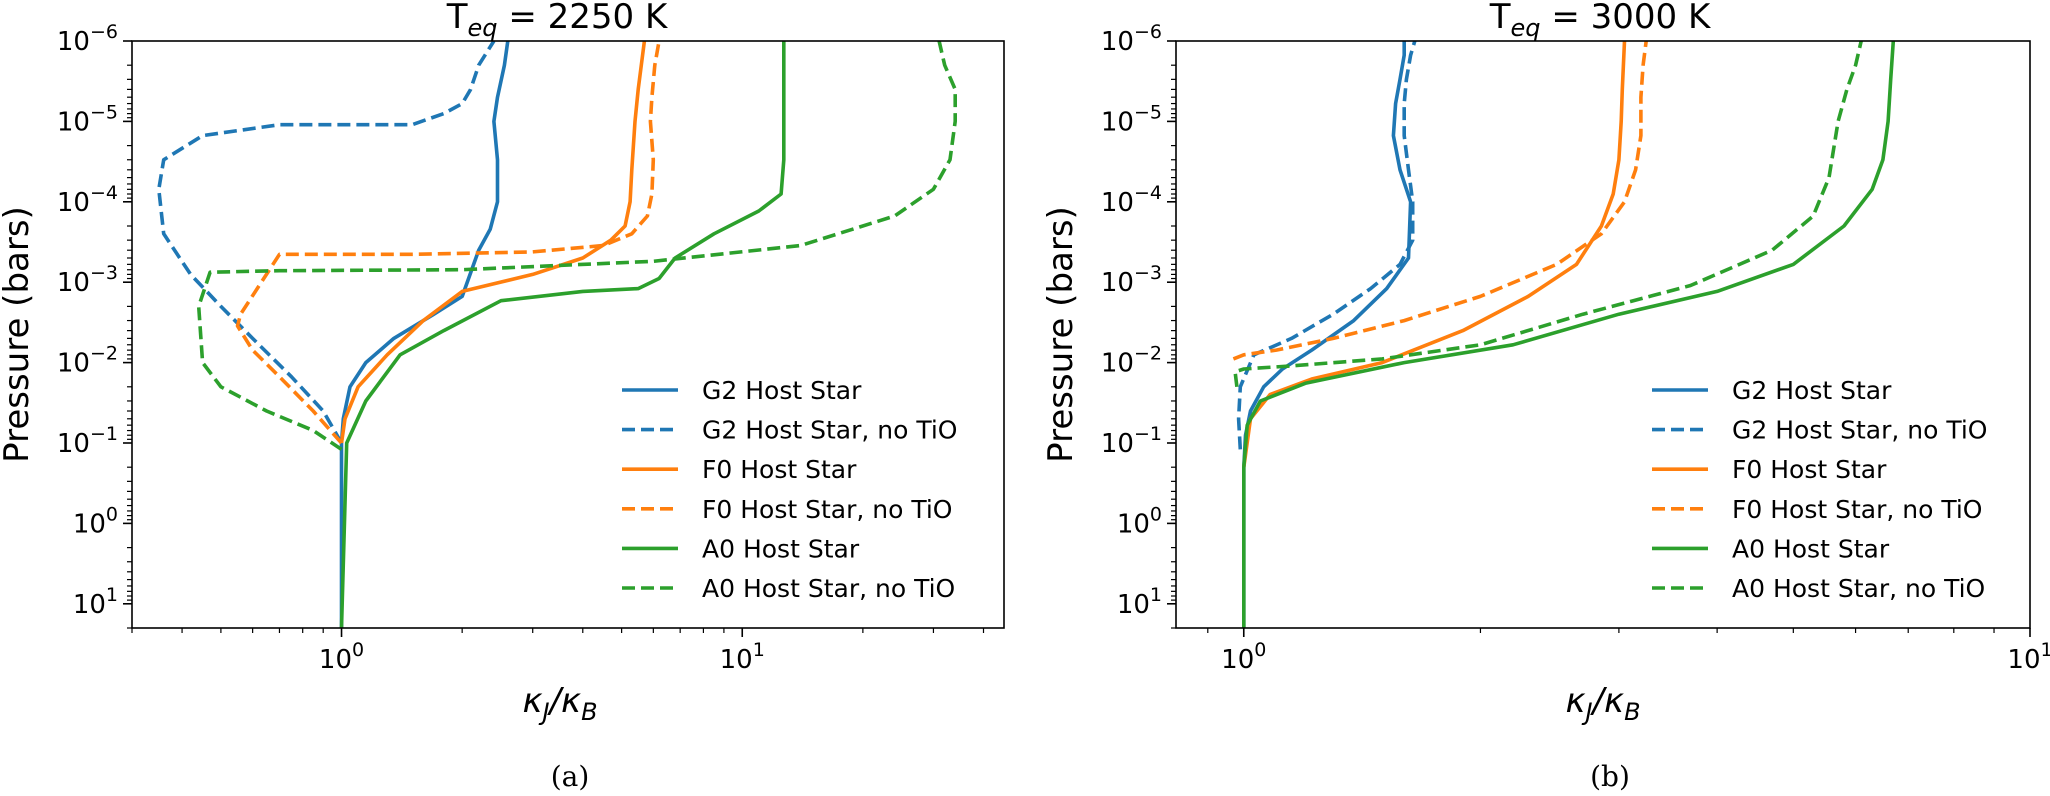 The width and height of the screenshot is (2050, 796). What do you see at coordinates (87, 200) in the screenshot?
I see `panel-a-y-tick-label-2: 10⁻⁴` at bounding box center [87, 200].